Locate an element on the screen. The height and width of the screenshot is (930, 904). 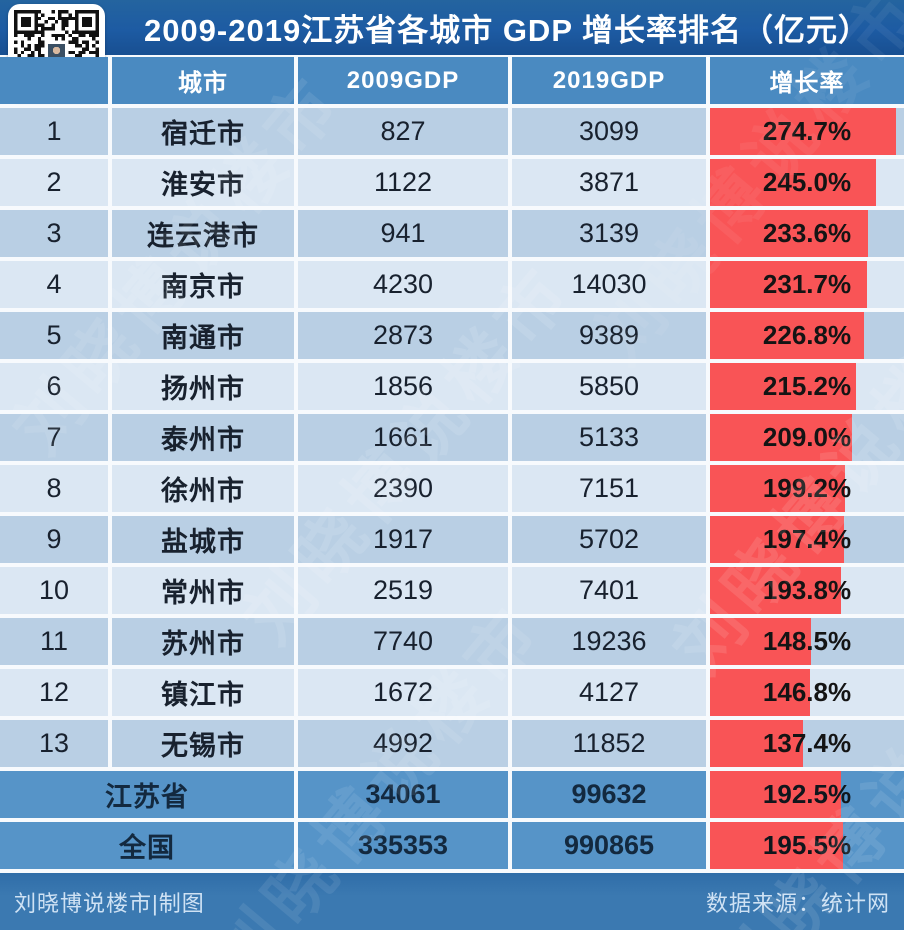
gdp-2019-cell: 4127 is located at coordinates (609, 692).